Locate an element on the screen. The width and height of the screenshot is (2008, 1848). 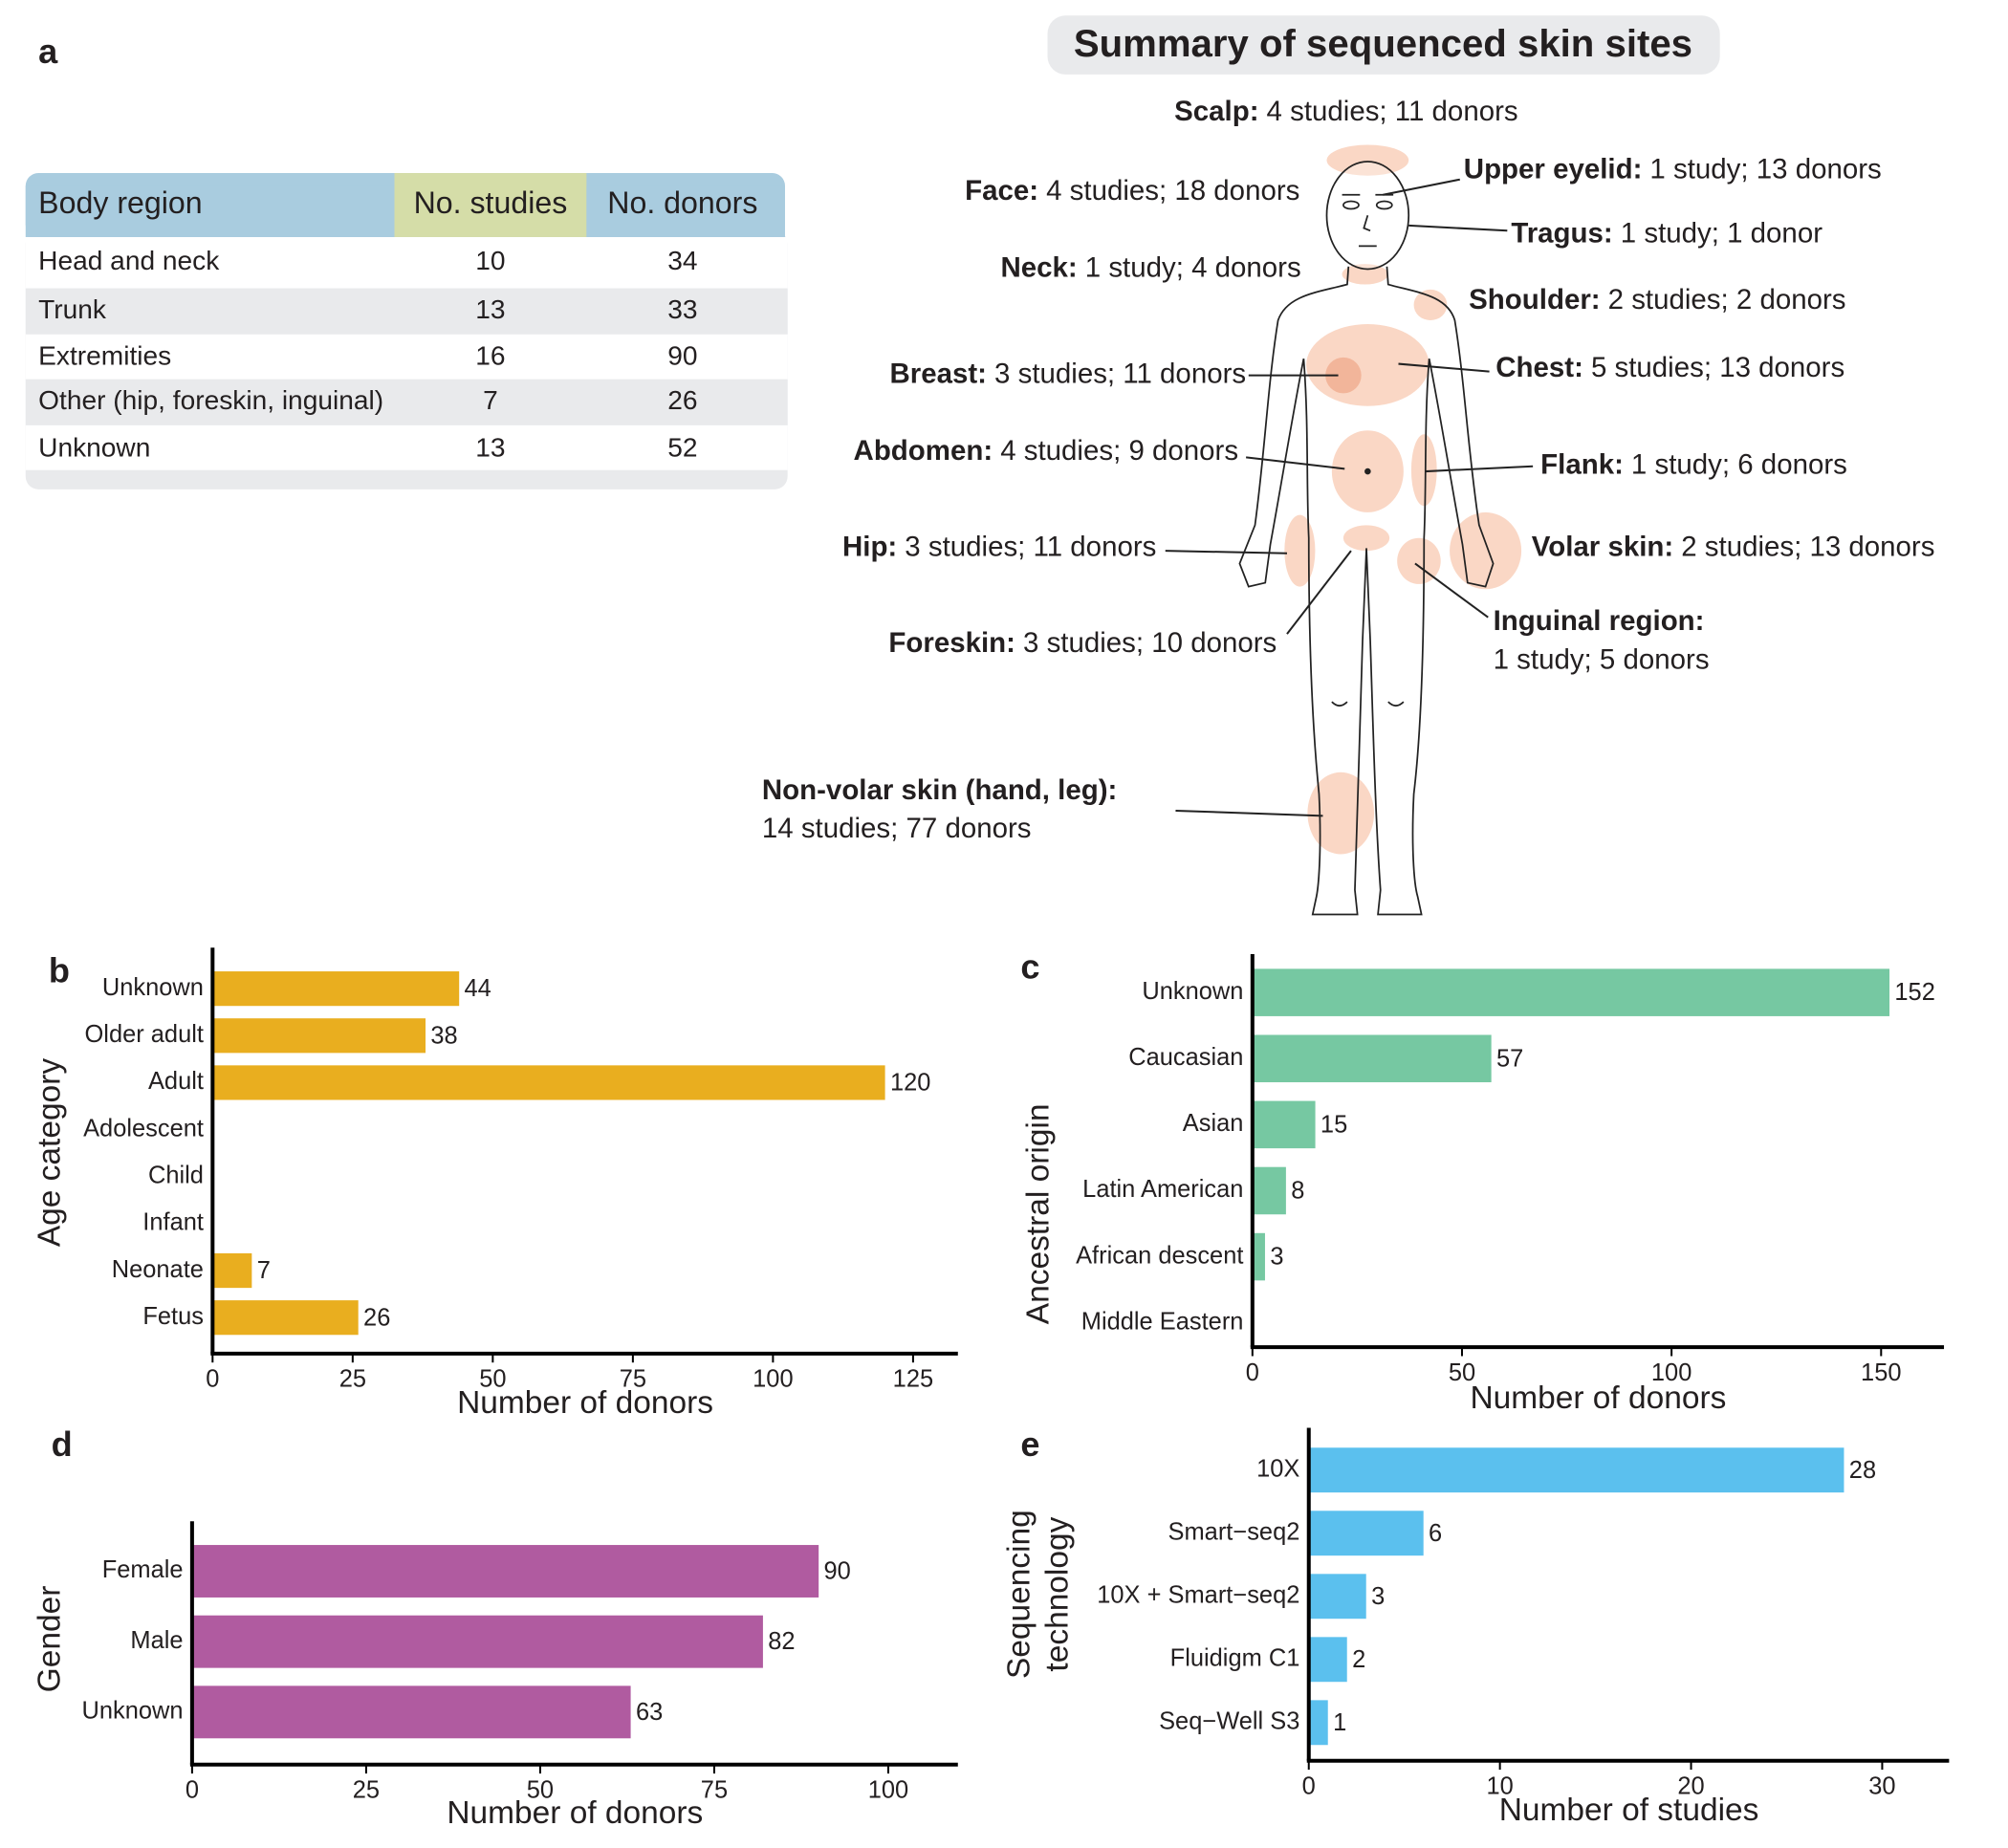
table-header-cell is located at coordinates (490, 205).